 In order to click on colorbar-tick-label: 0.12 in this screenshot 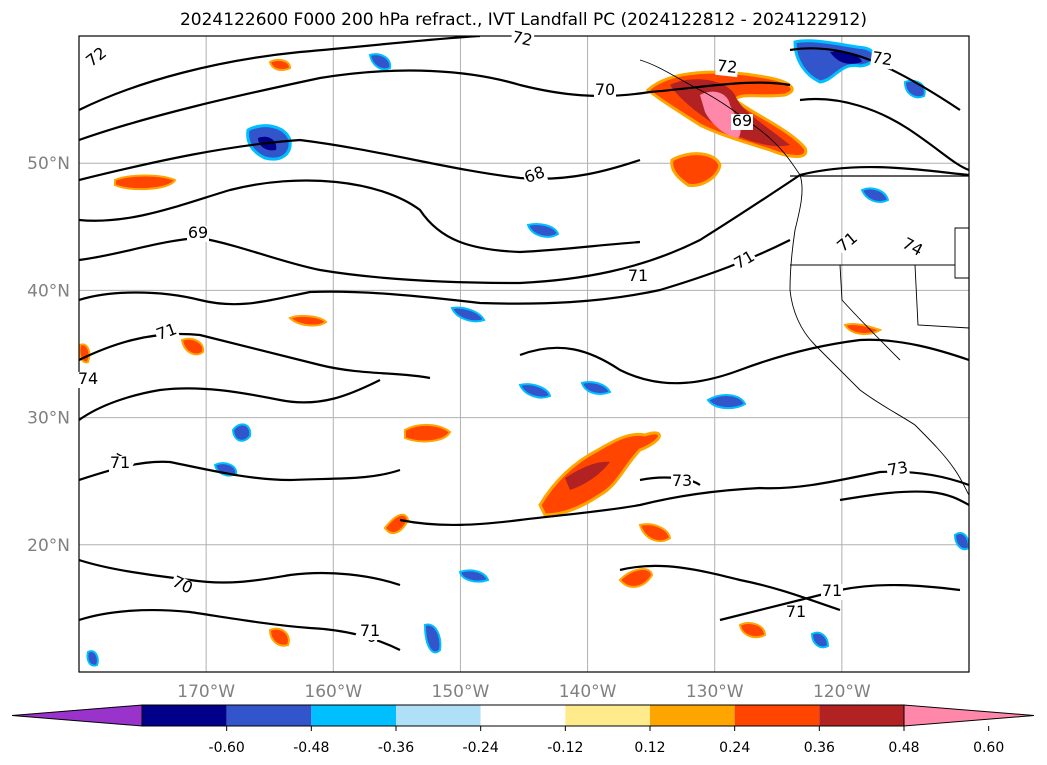, I will do `click(649, 748)`.